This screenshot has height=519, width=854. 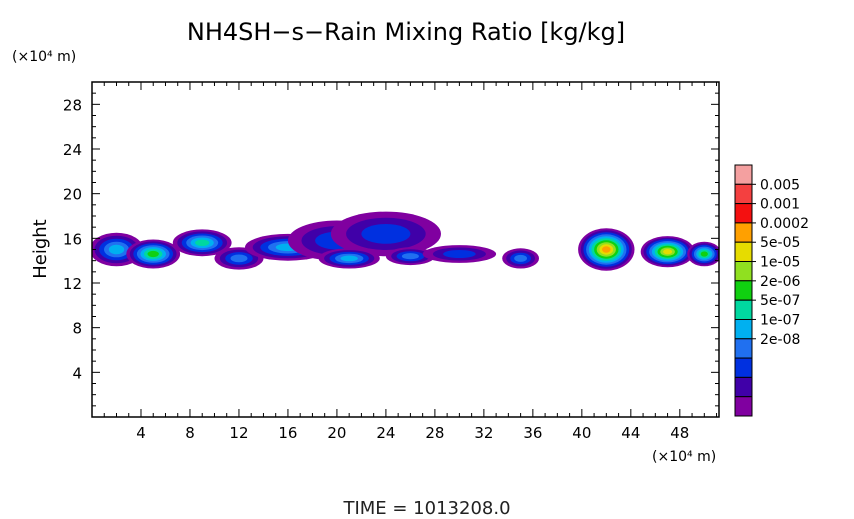 I want to click on colorbar-label: 0.005, so click(x=780, y=185).